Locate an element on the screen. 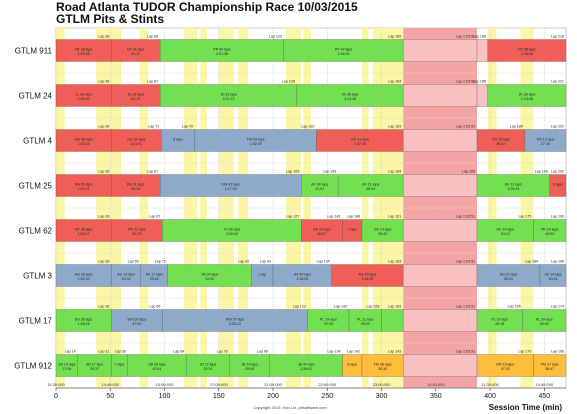 The image size is (577, 414). stint-duration: 2:09:34 is located at coordinates (232, 234).